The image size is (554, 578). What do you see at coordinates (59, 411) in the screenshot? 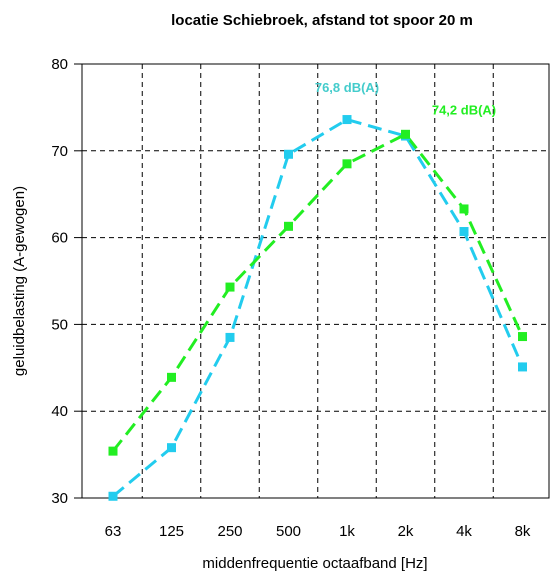
I see `y-tick-label: 40` at bounding box center [59, 411].